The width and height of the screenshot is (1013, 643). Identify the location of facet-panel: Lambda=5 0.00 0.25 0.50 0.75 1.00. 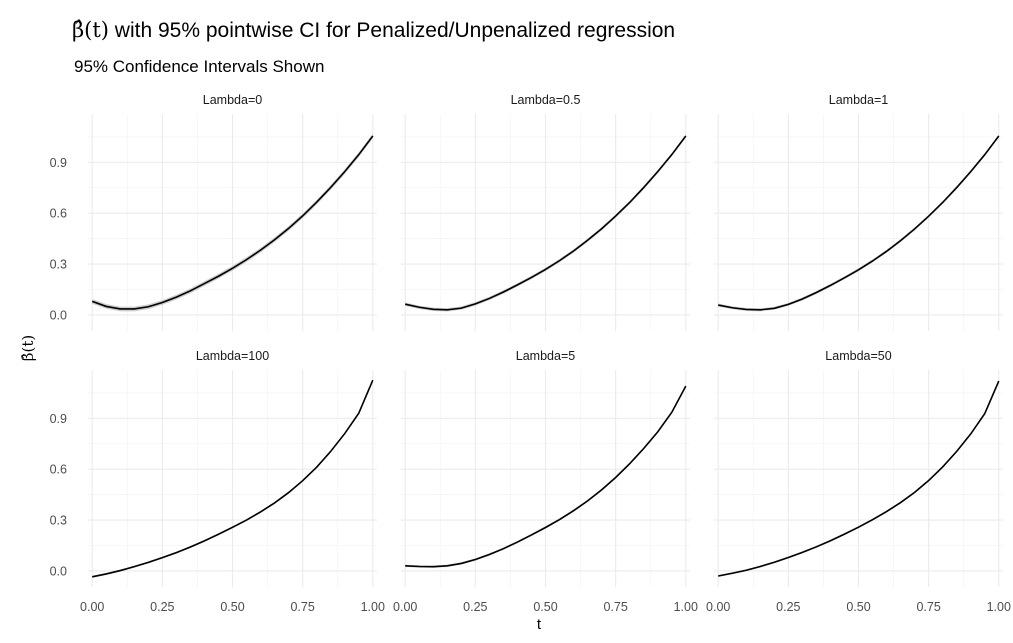
(545, 481).